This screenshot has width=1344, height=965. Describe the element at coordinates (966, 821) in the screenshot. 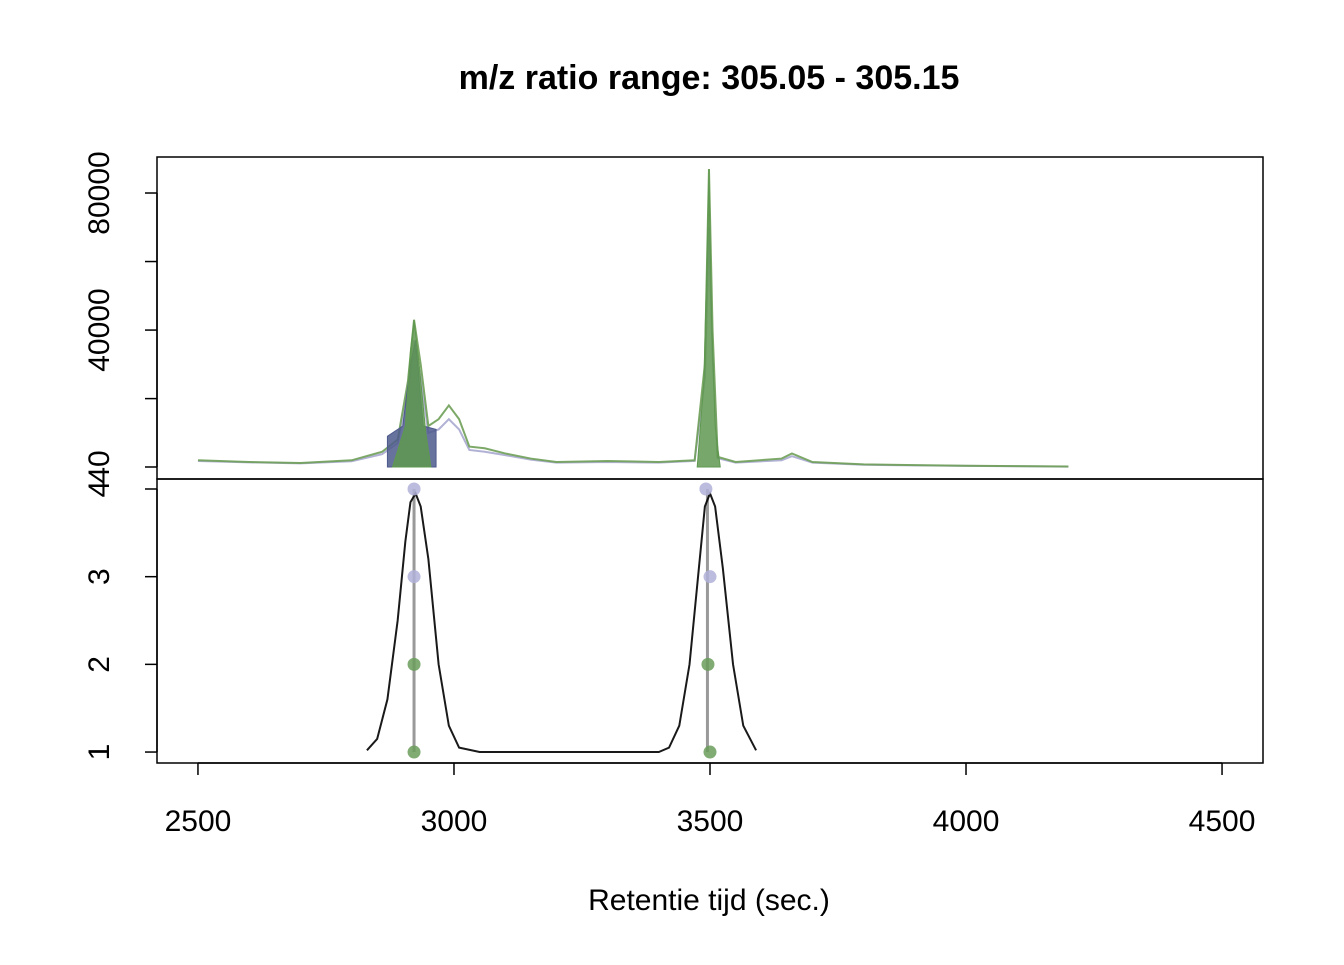

I see `x-tick-label: 4000` at that location.